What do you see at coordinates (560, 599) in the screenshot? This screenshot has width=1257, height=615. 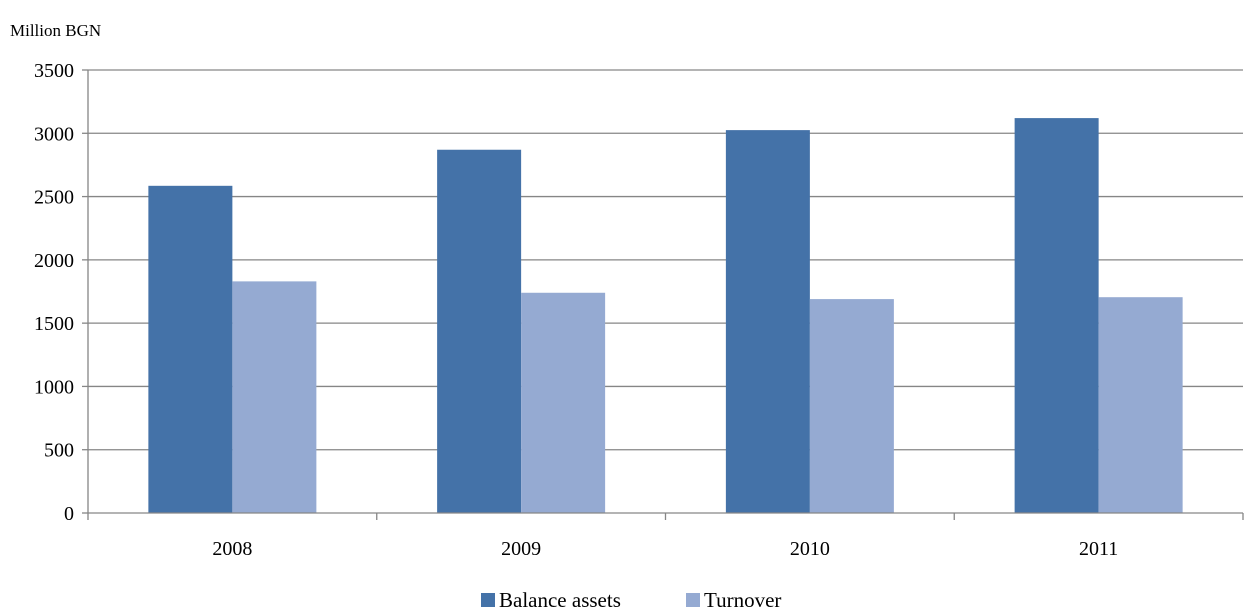 I see `legend-label: Balance assets` at bounding box center [560, 599].